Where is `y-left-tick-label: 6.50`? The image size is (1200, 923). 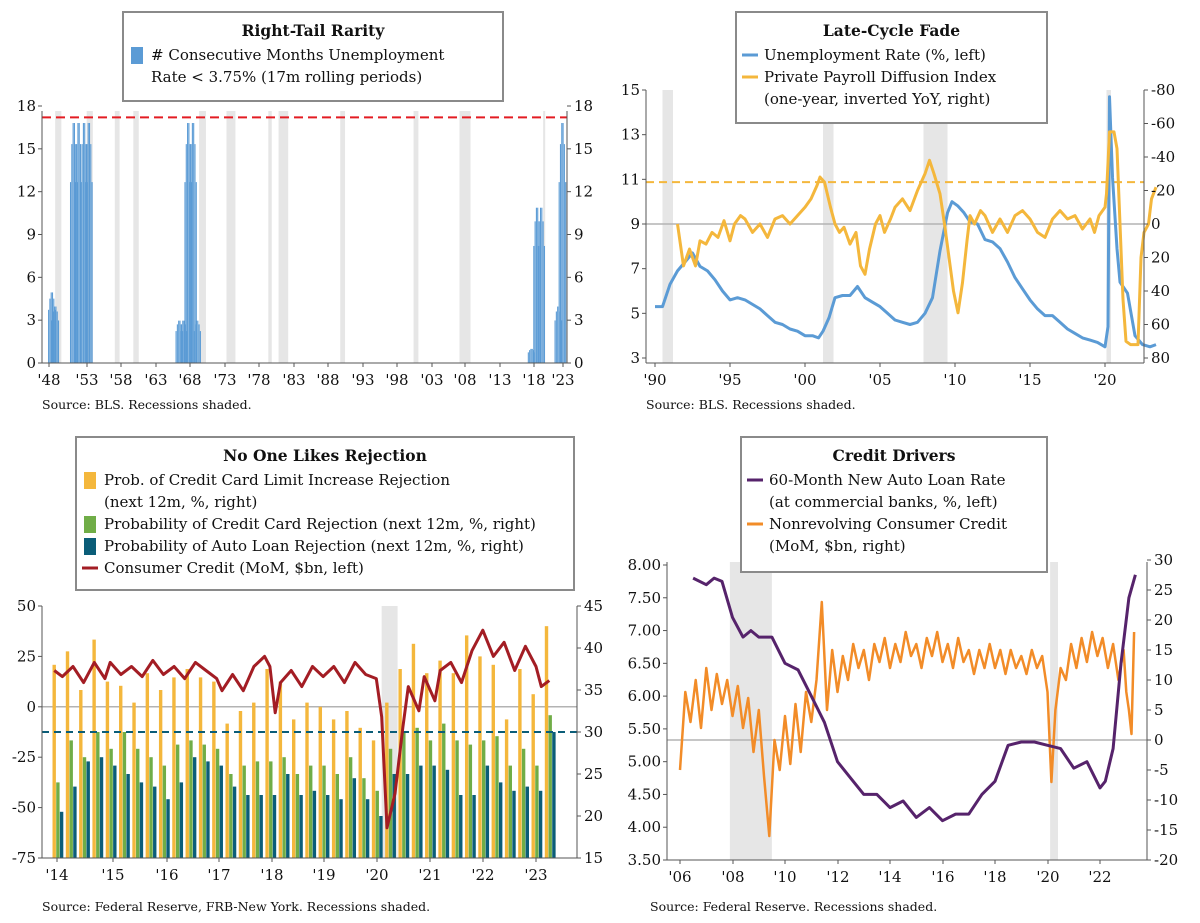 y-left-tick-label: 6.50 is located at coordinates (644, 663).